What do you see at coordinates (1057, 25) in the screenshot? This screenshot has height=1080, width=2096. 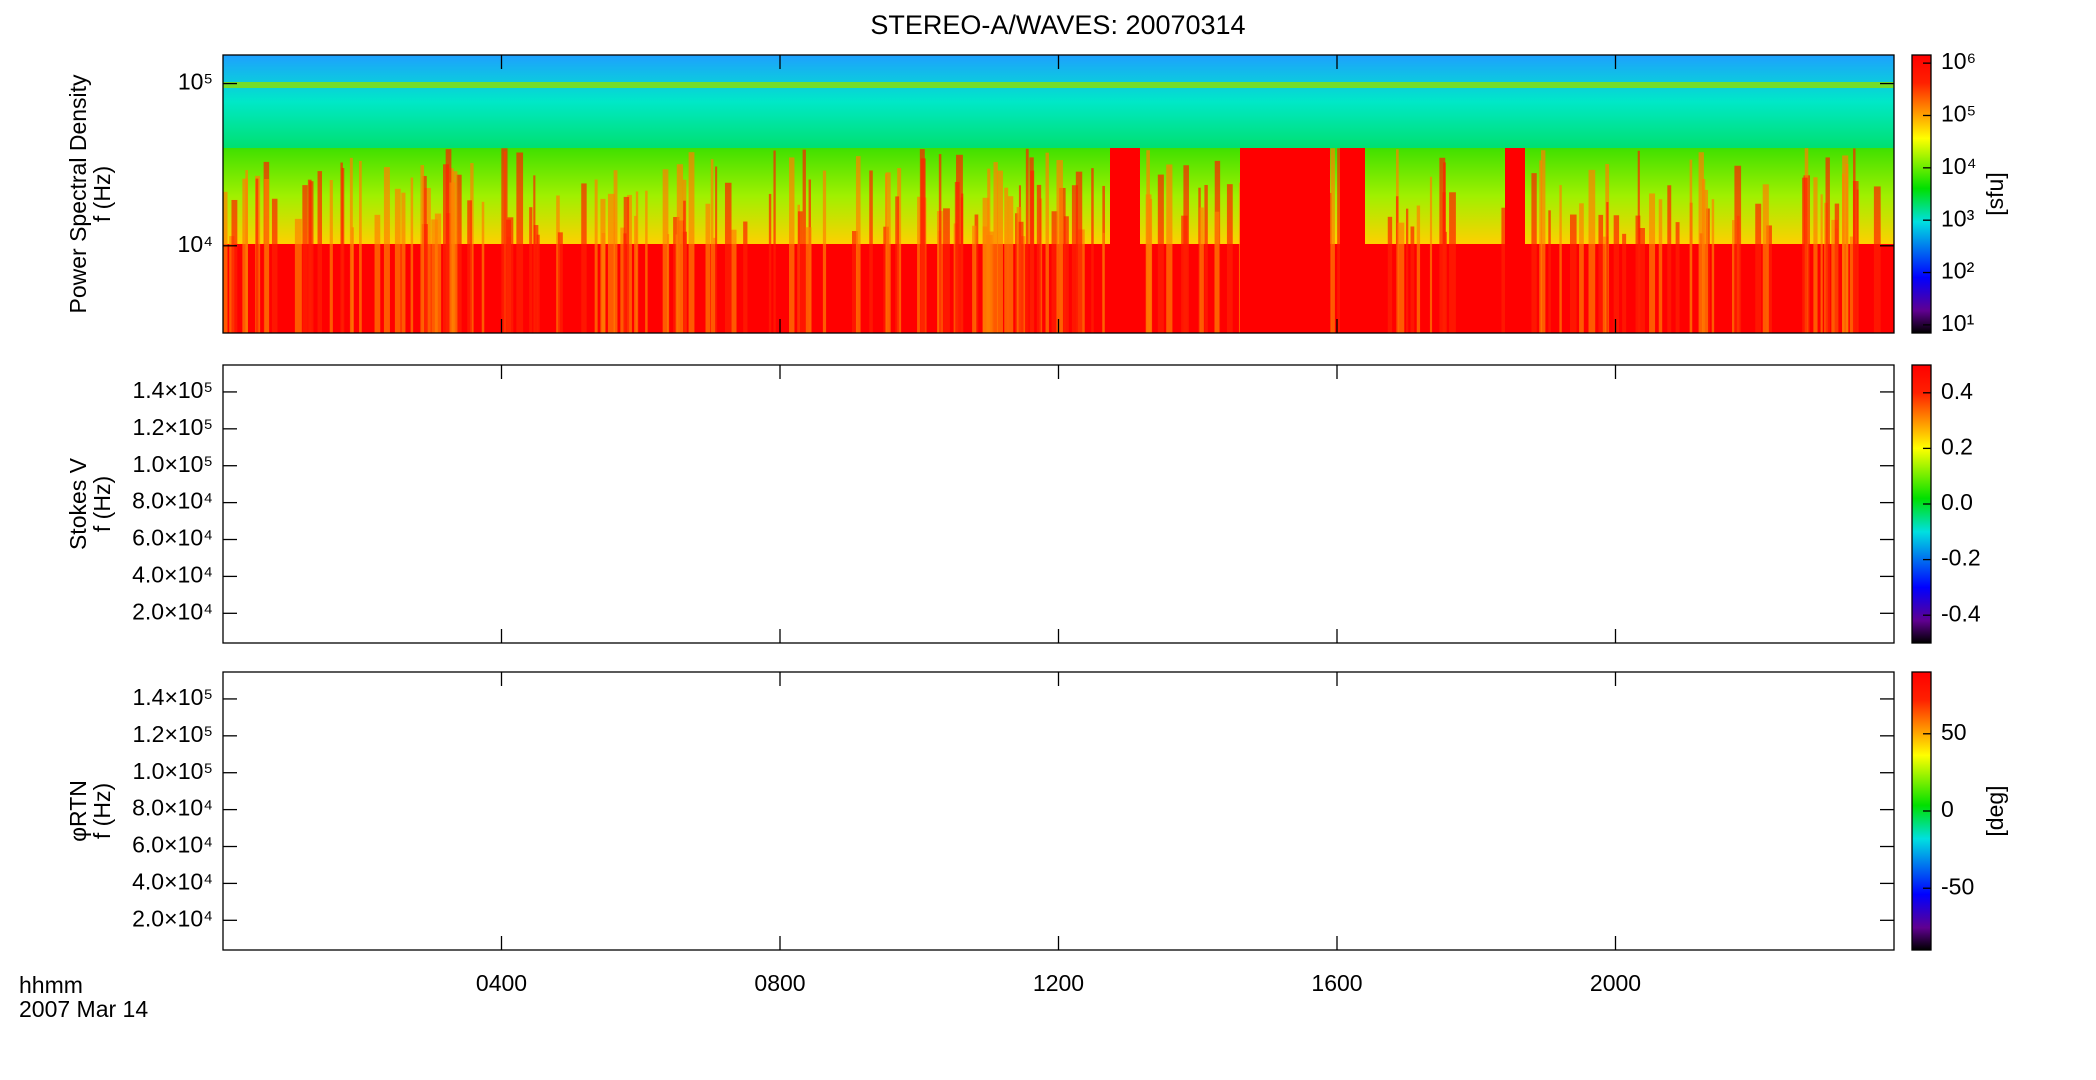 I see `chart-title: STEREO-A/WAVES: 20070314` at bounding box center [1057, 25].